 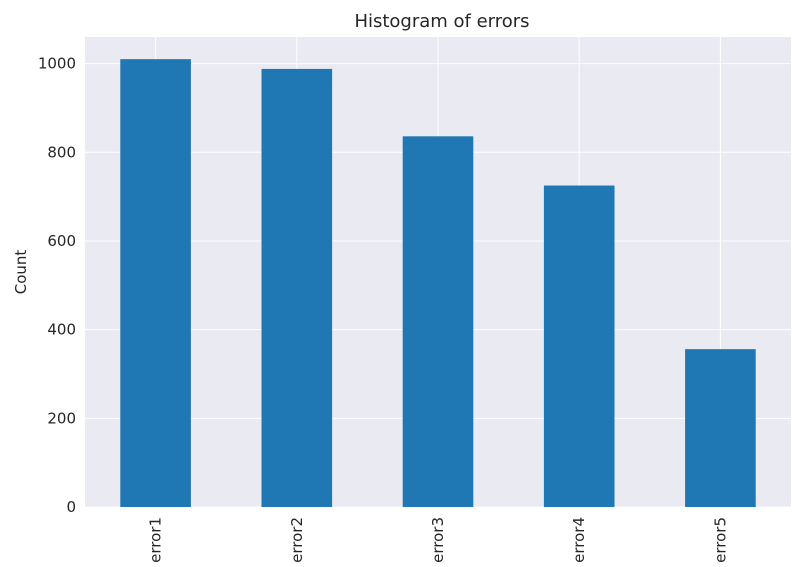 I want to click on x-tick-label: error1, so click(x=156, y=540).